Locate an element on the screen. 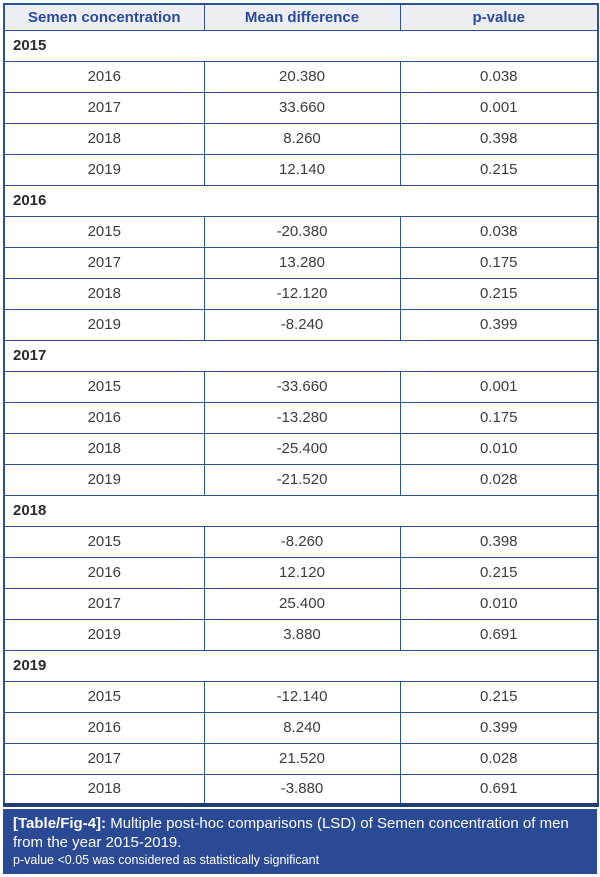 The image size is (600, 877). column-header-semen-concentration: Semen concentration is located at coordinates (104, 17).